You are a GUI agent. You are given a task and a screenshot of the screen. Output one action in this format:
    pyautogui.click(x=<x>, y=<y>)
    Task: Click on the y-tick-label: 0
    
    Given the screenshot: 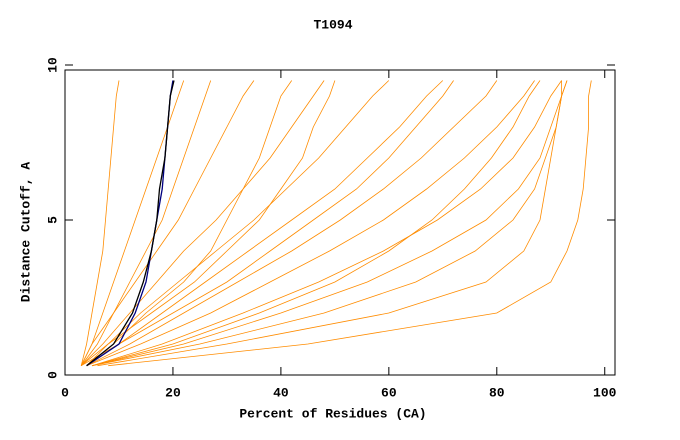 What is the action you would take?
    pyautogui.click(x=52, y=375)
    